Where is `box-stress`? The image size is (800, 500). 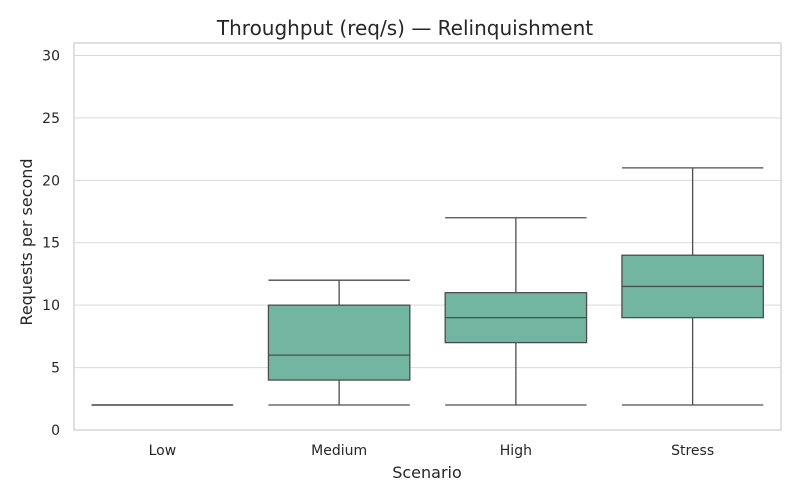 box-stress is located at coordinates (692, 286).